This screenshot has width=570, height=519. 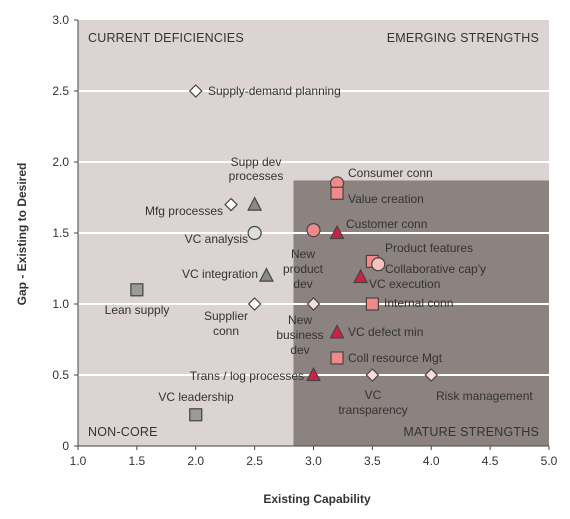 I want to click on point-label: Internal conn, so click(x=418, y=303).